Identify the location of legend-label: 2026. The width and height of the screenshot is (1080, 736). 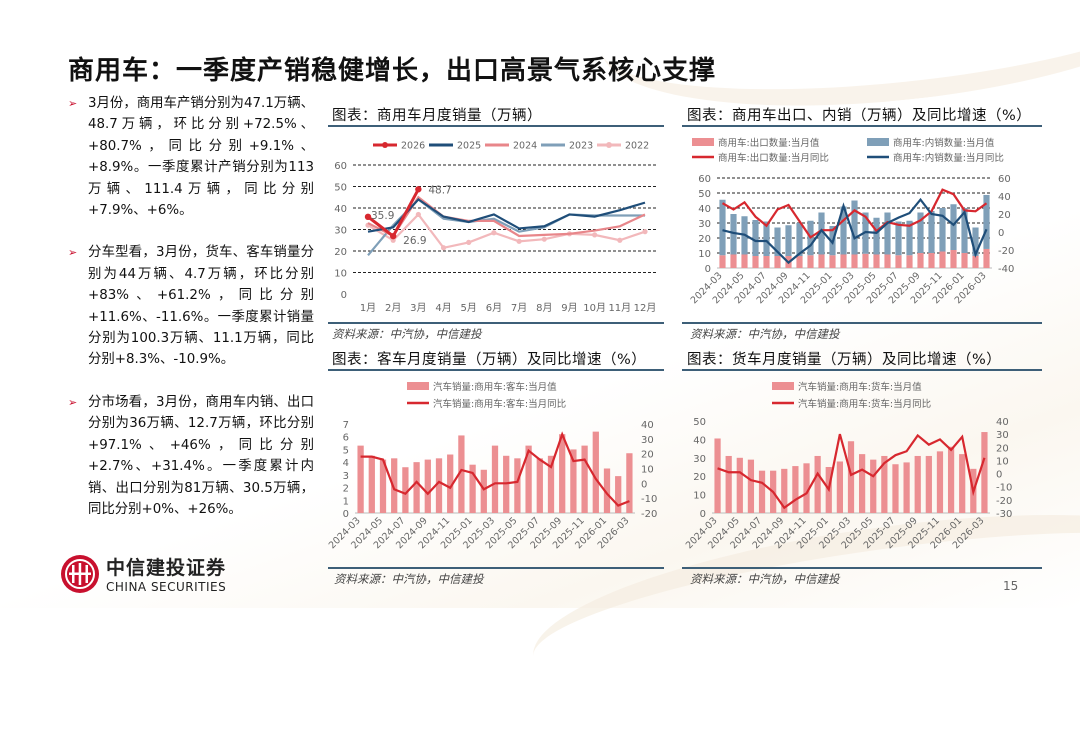
(413, 146).